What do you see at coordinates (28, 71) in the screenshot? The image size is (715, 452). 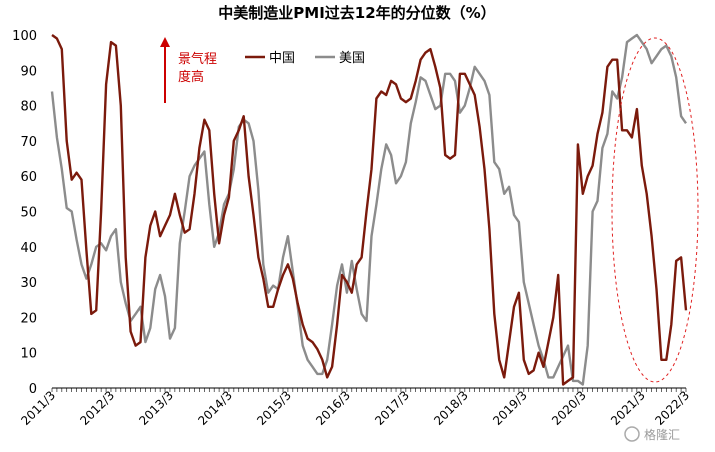 I see `y-tick-label: 90` at bounding box center [28, 71].